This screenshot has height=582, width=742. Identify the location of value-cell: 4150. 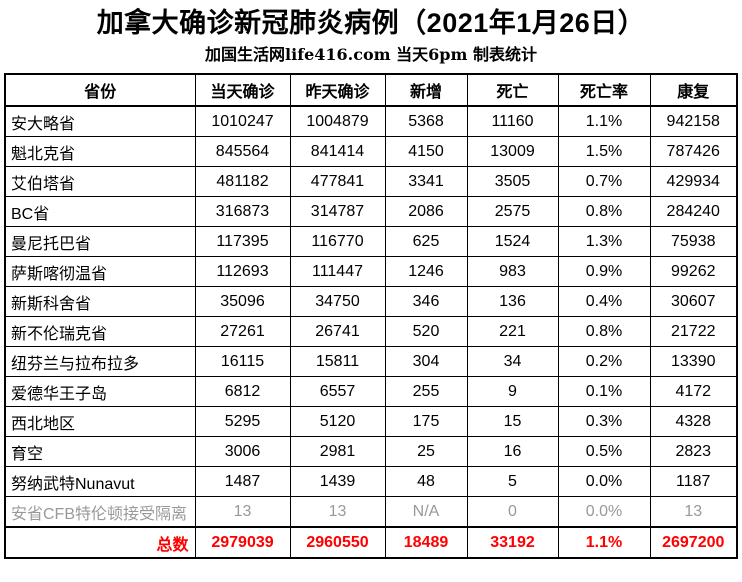
(426, 151).